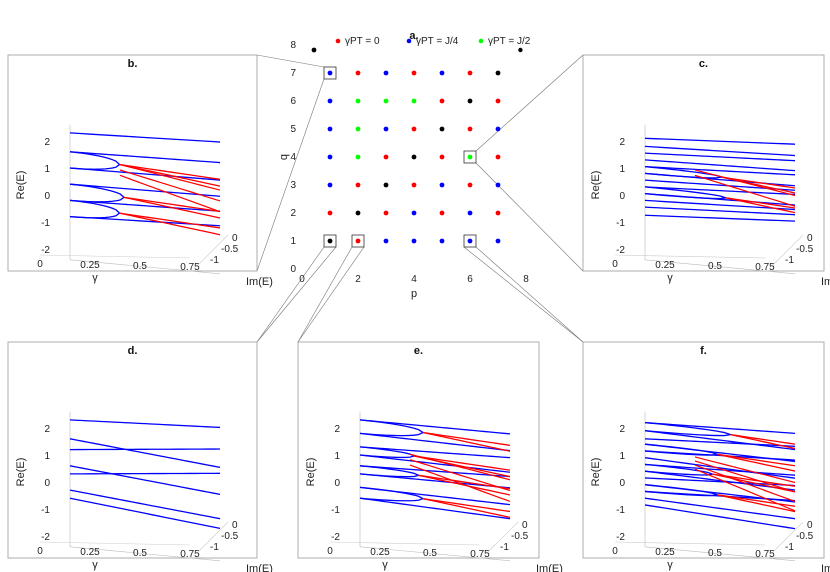  I want to click on panel-d-ytick: -2, so click(45, 537).